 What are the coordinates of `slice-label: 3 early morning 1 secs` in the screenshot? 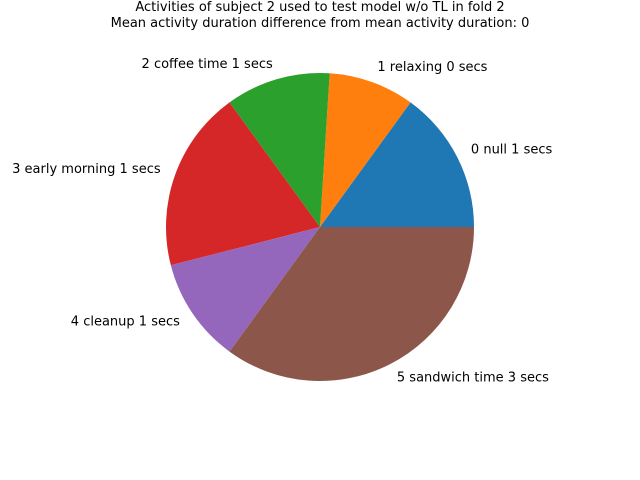 It's located at (86, 169).